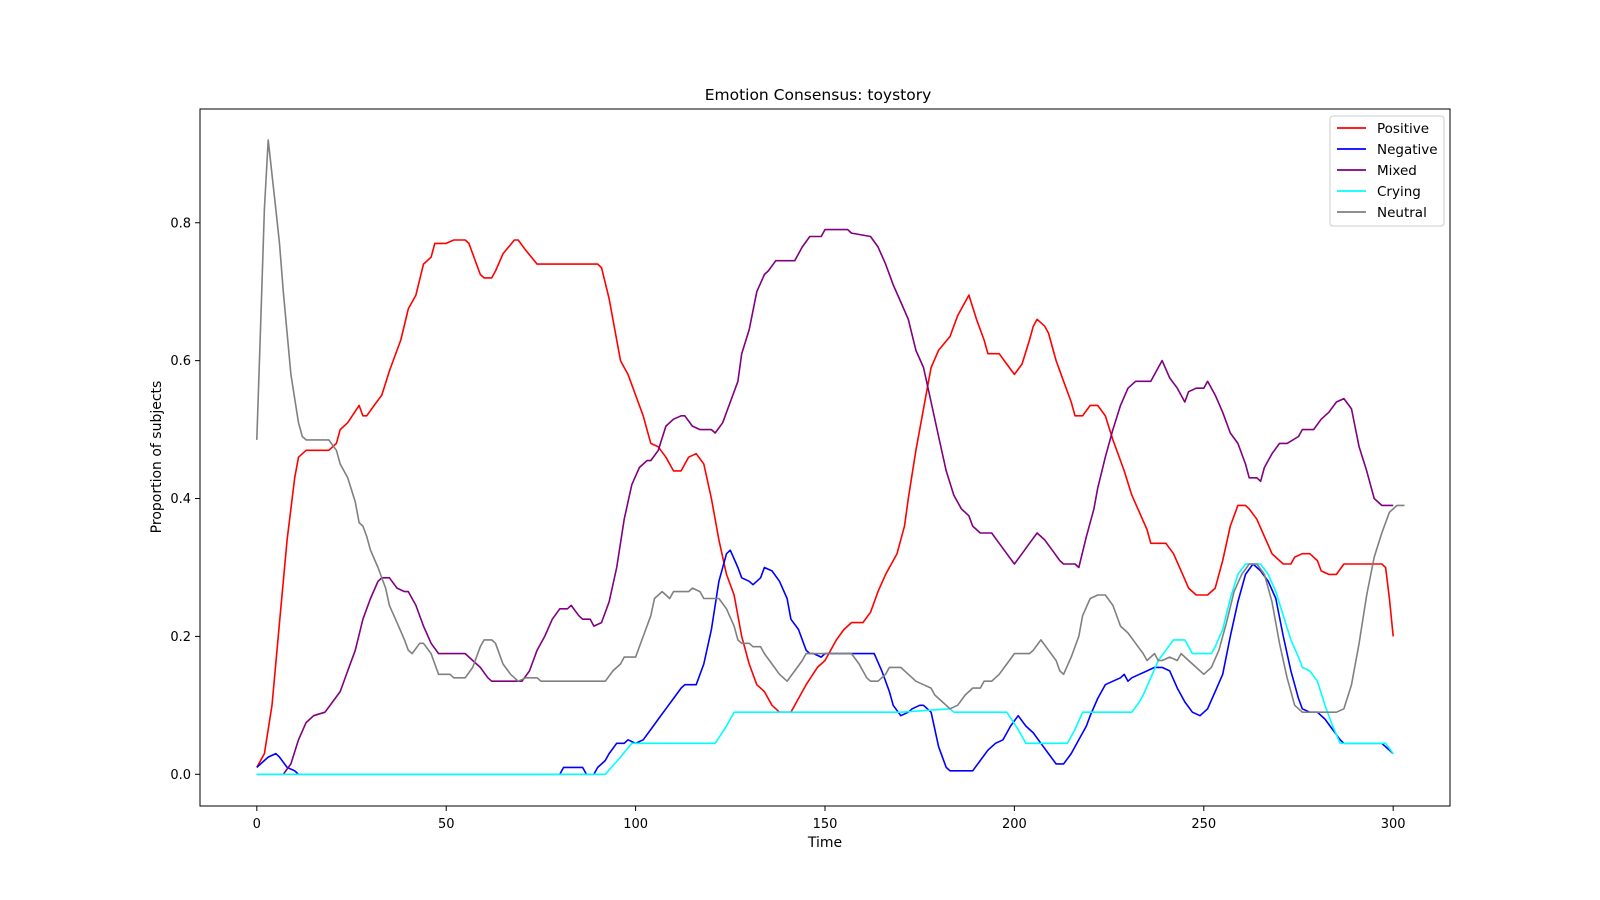  I want to click on legend-label-neutral: Neutral, so click(1402, 213).